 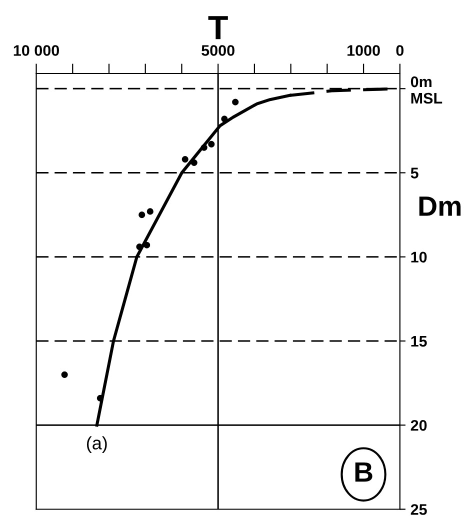 I want to click on x-tick-label: 1000, so click(x=364, y=50).